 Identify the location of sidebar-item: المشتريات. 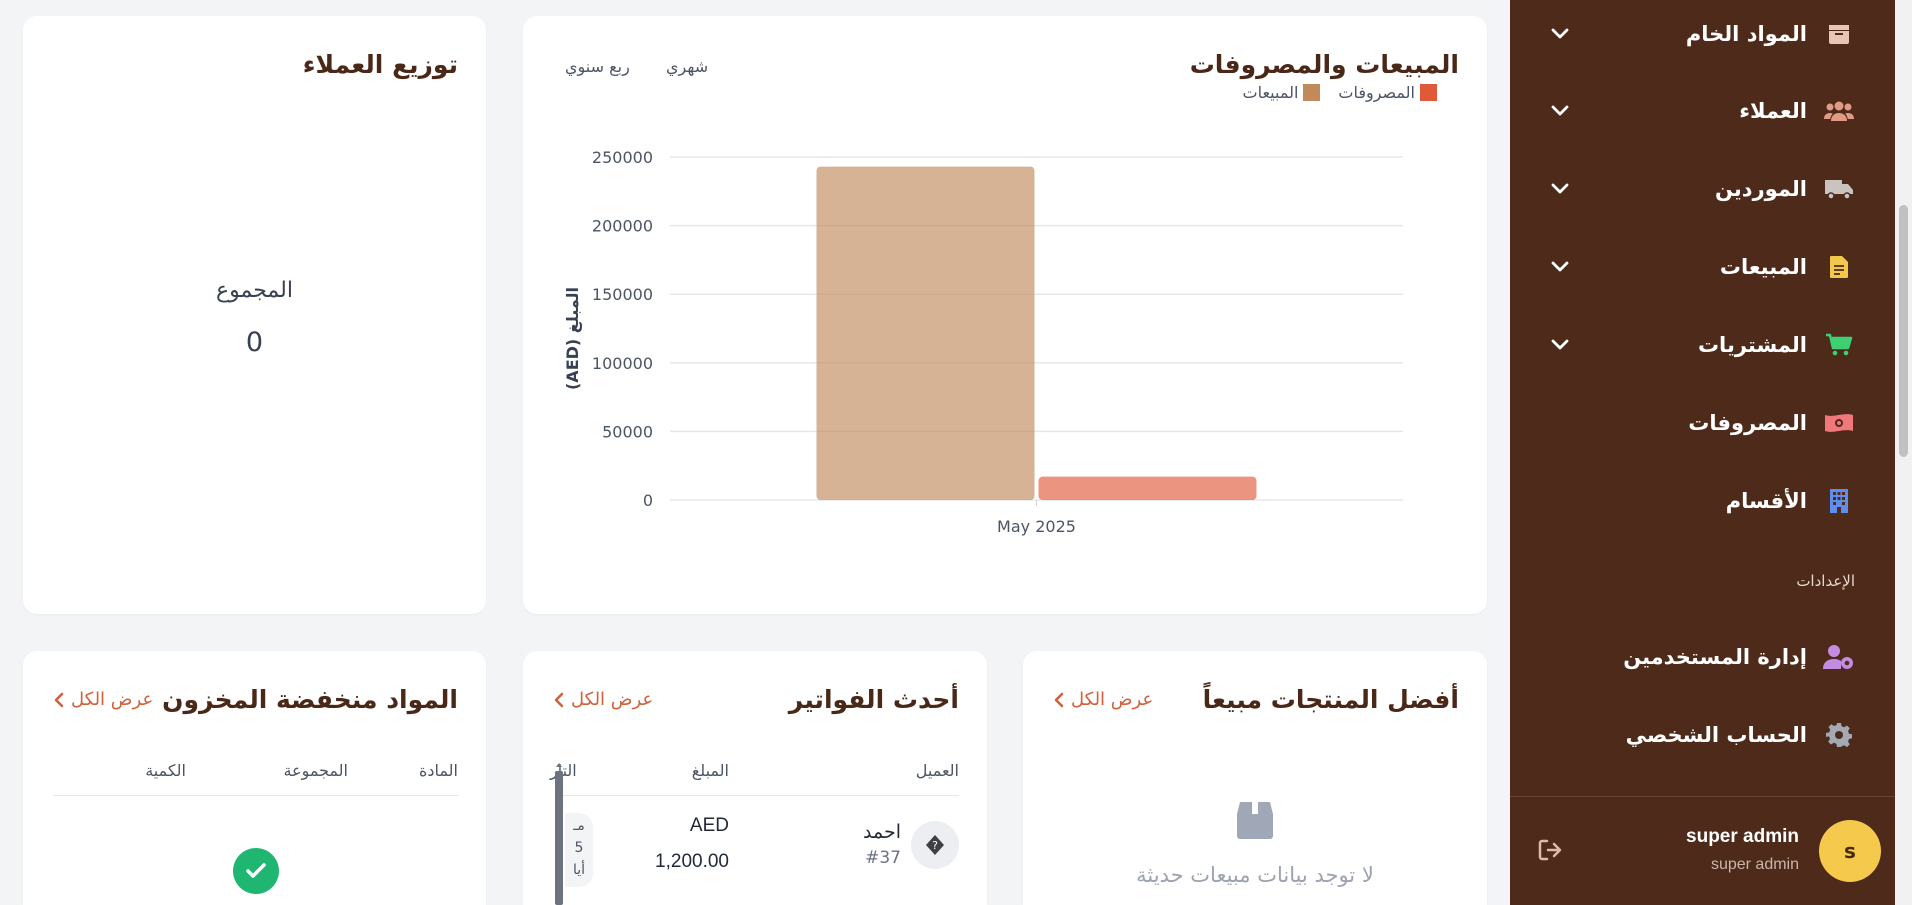
(1702, 345).